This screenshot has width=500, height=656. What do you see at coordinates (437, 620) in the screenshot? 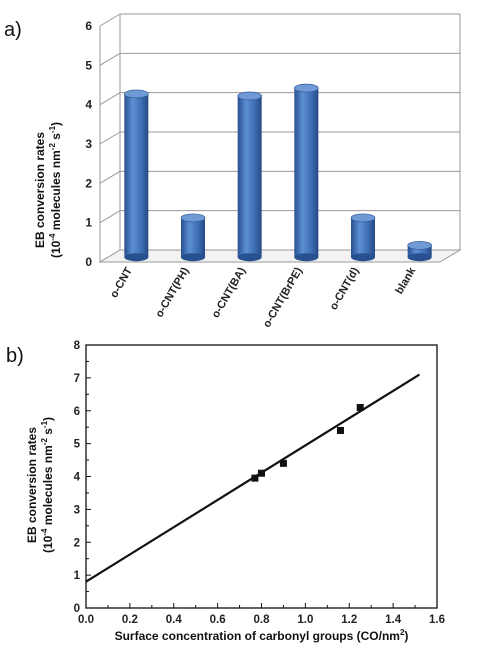
I see `x-tick-label: 1.6` at bounding box center [437, 620].